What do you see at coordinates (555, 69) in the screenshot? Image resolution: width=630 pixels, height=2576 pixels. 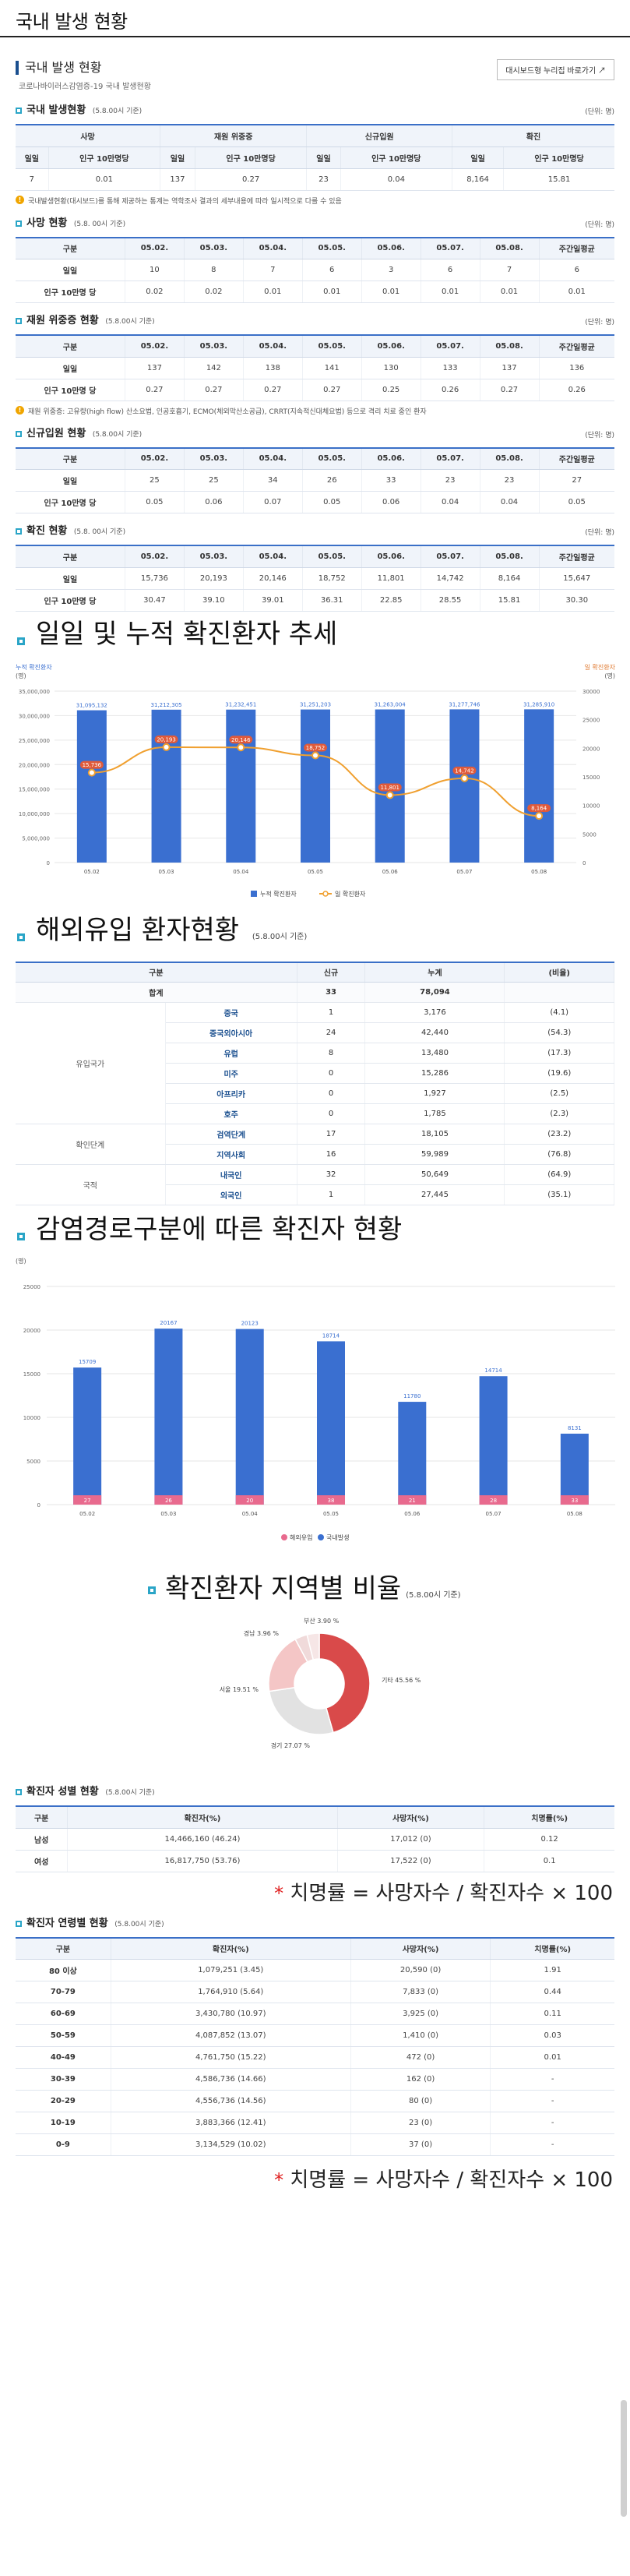 I see `dashboard-link-button: 대시보드형 누리집 바로가기 ↗` at bounding box center [555, 69].